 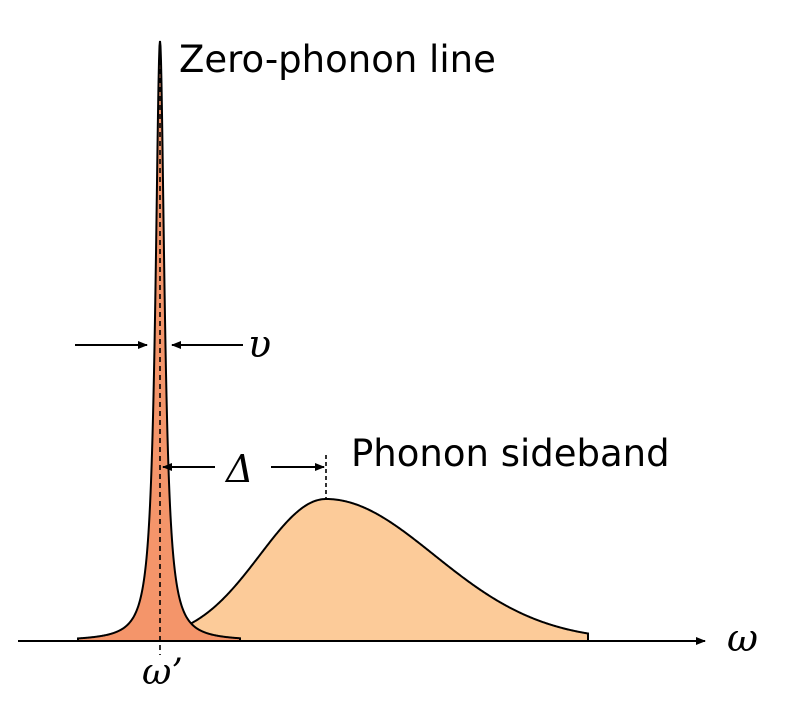 What do you see at coordinates (374, 569) in the screenshot?
I see `phonon-sideband-curve` at bounding box center [374, 569].